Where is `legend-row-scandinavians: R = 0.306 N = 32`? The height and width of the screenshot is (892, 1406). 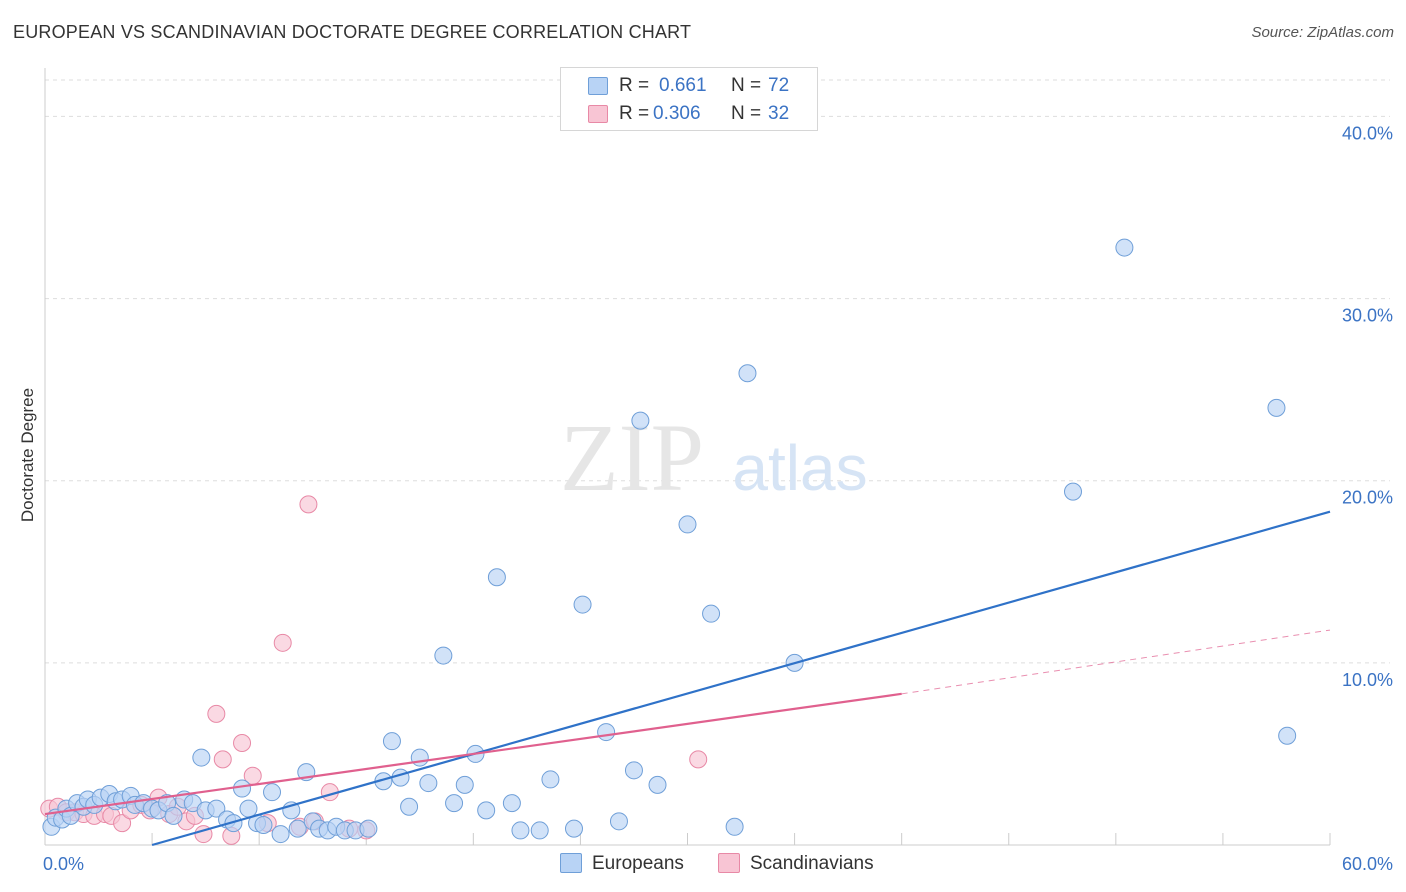
legend-row-scandinavians: R = 0.306 N = 32 is located at coordinates (689, 114).